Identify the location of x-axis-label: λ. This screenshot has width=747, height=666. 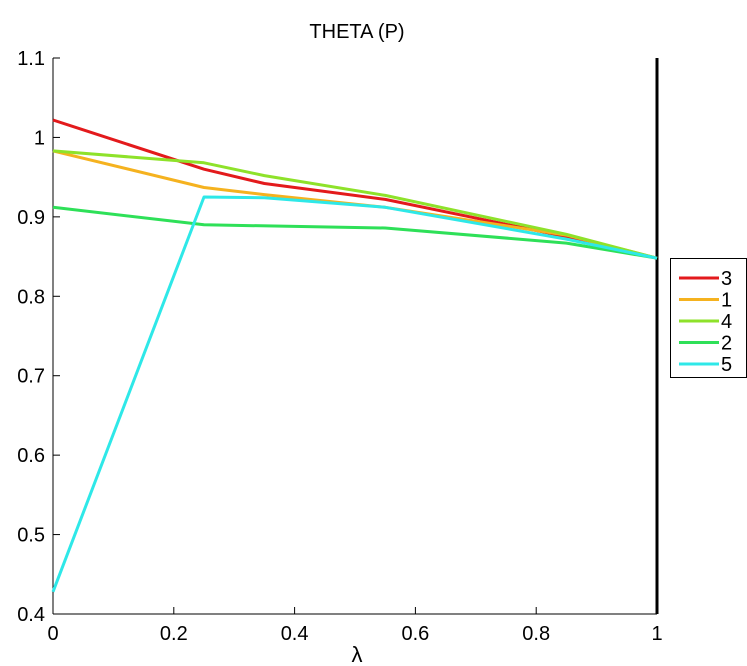
(357, 654).